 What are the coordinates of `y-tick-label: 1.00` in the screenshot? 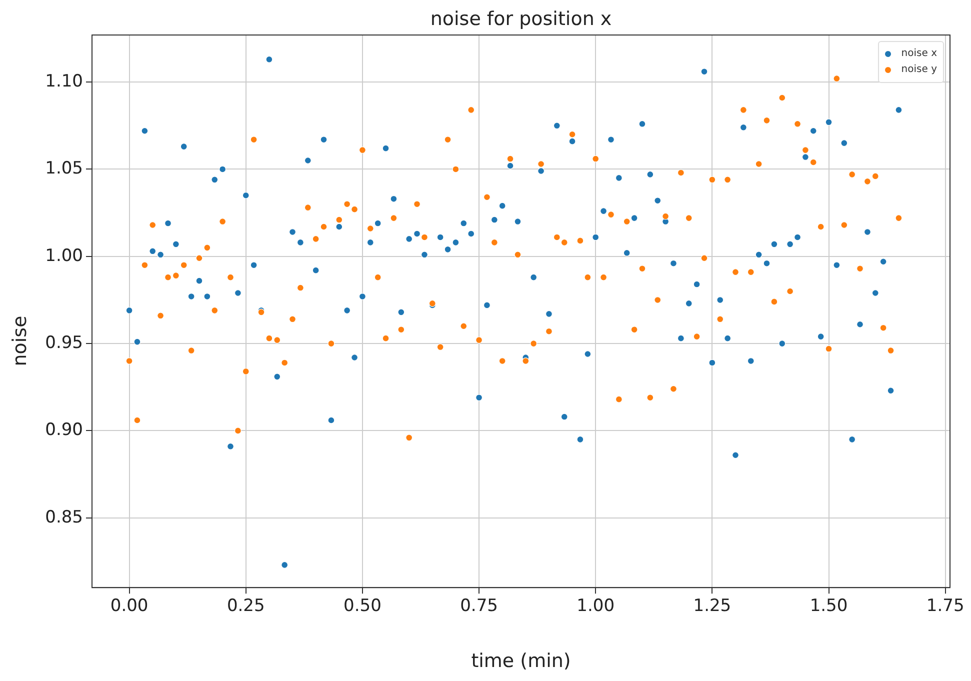 It's located at (64, 256).